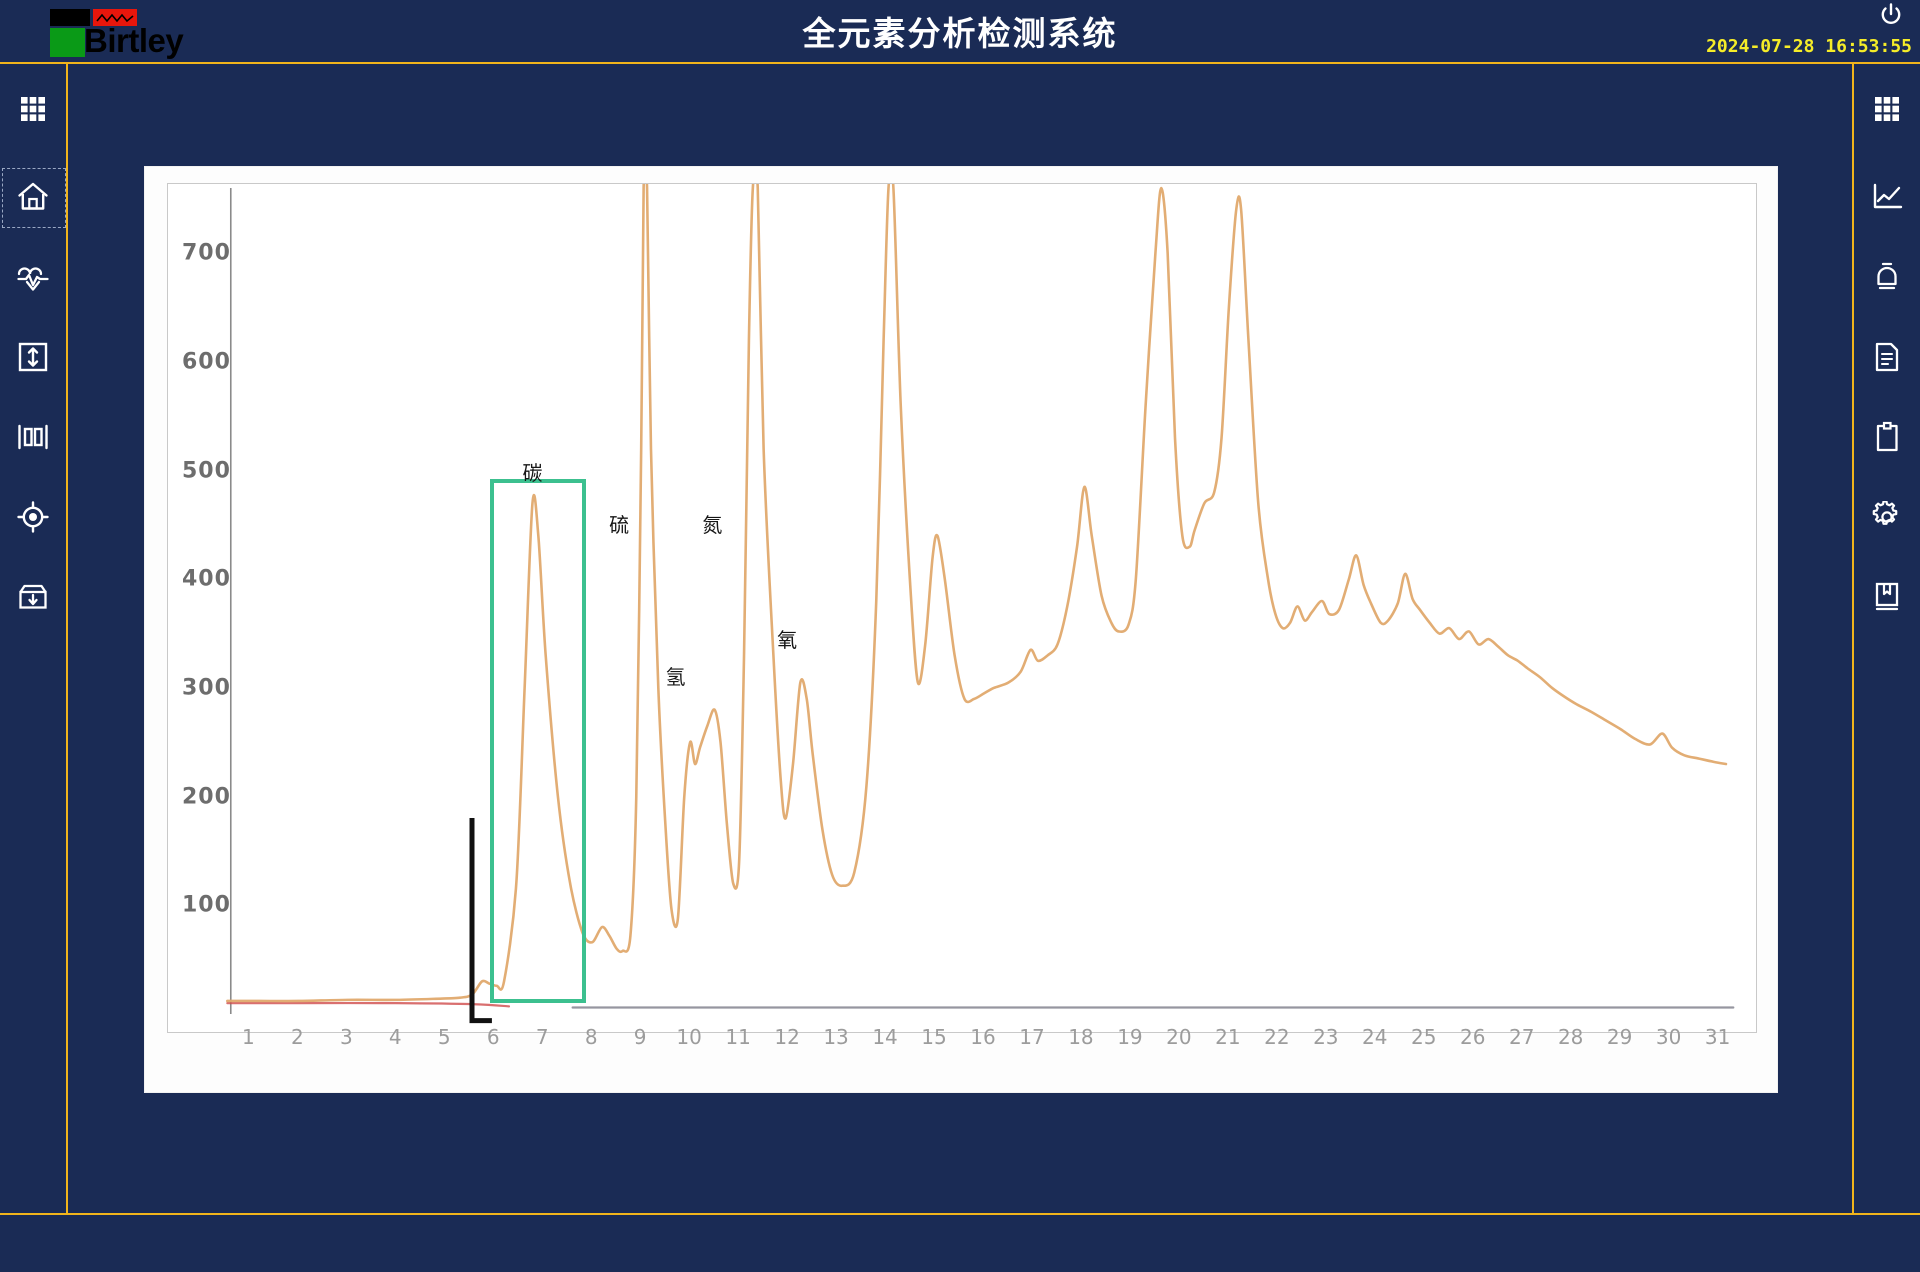  I want to click on x-tick-label: 6, so click(493, 1037).